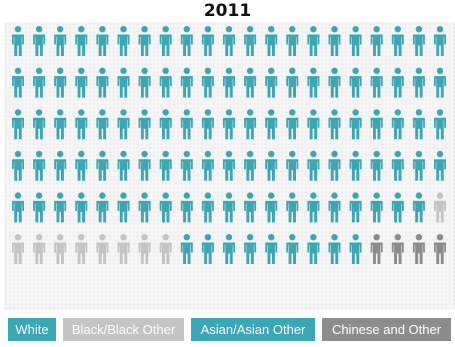 Image resolution: width=455 pixels, height=347 pixels. Describe the element at coordinates (227, 11) in the screenshot. I see `chart-title: 2011` at that location.